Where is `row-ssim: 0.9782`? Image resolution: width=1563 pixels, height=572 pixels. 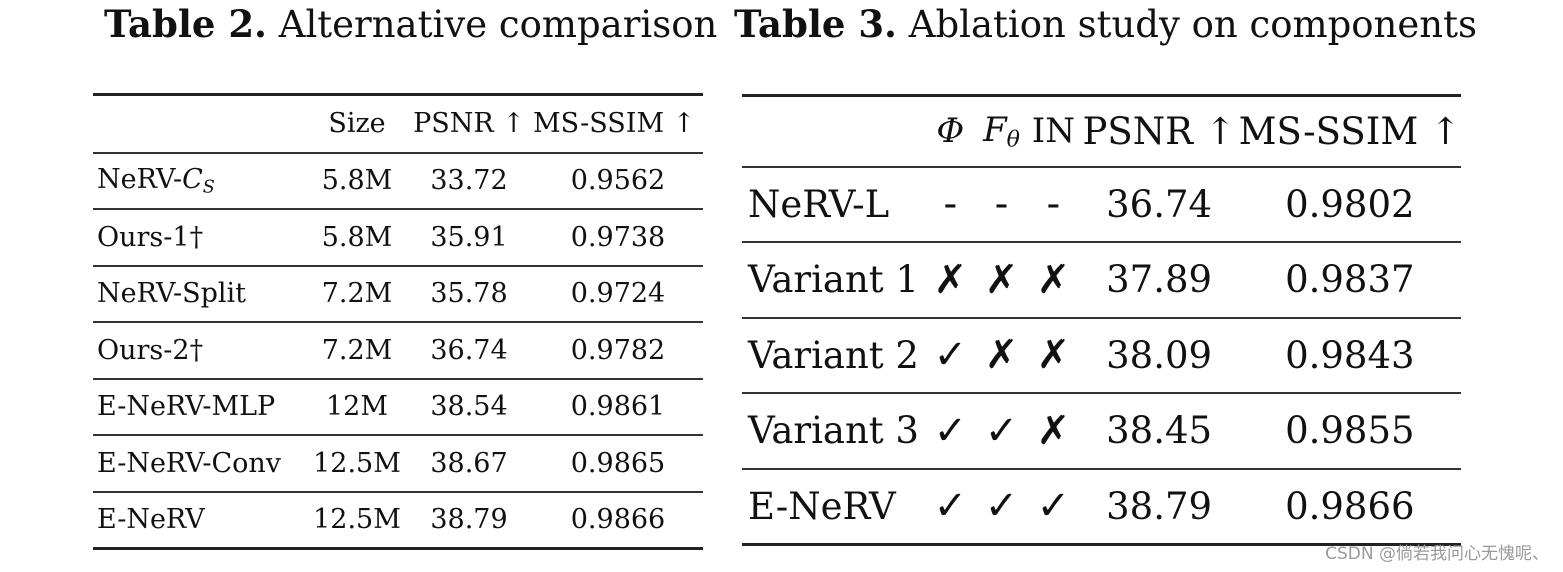 row-ssim: 0.9782 is located at coordinates (618, 350).